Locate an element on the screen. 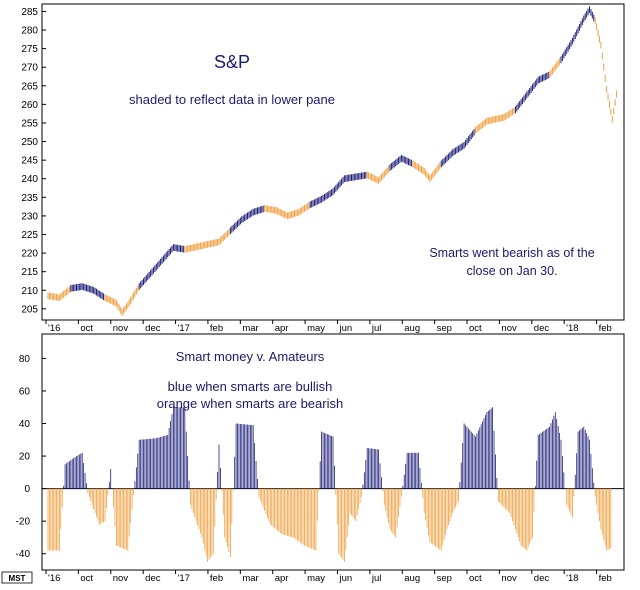  price-y-tick-label: 225 is located at coordinates (29, 235).